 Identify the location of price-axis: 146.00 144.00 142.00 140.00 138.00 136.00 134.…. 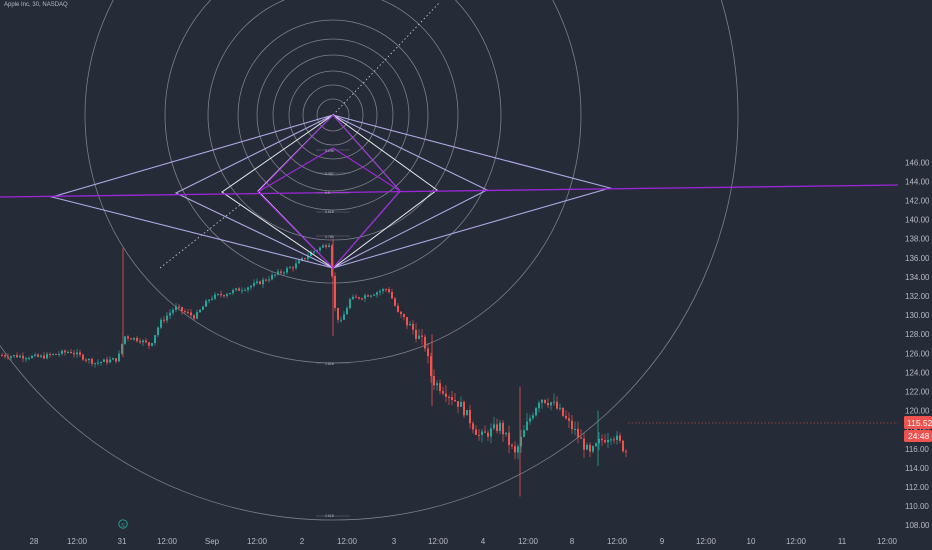
(915, 275).